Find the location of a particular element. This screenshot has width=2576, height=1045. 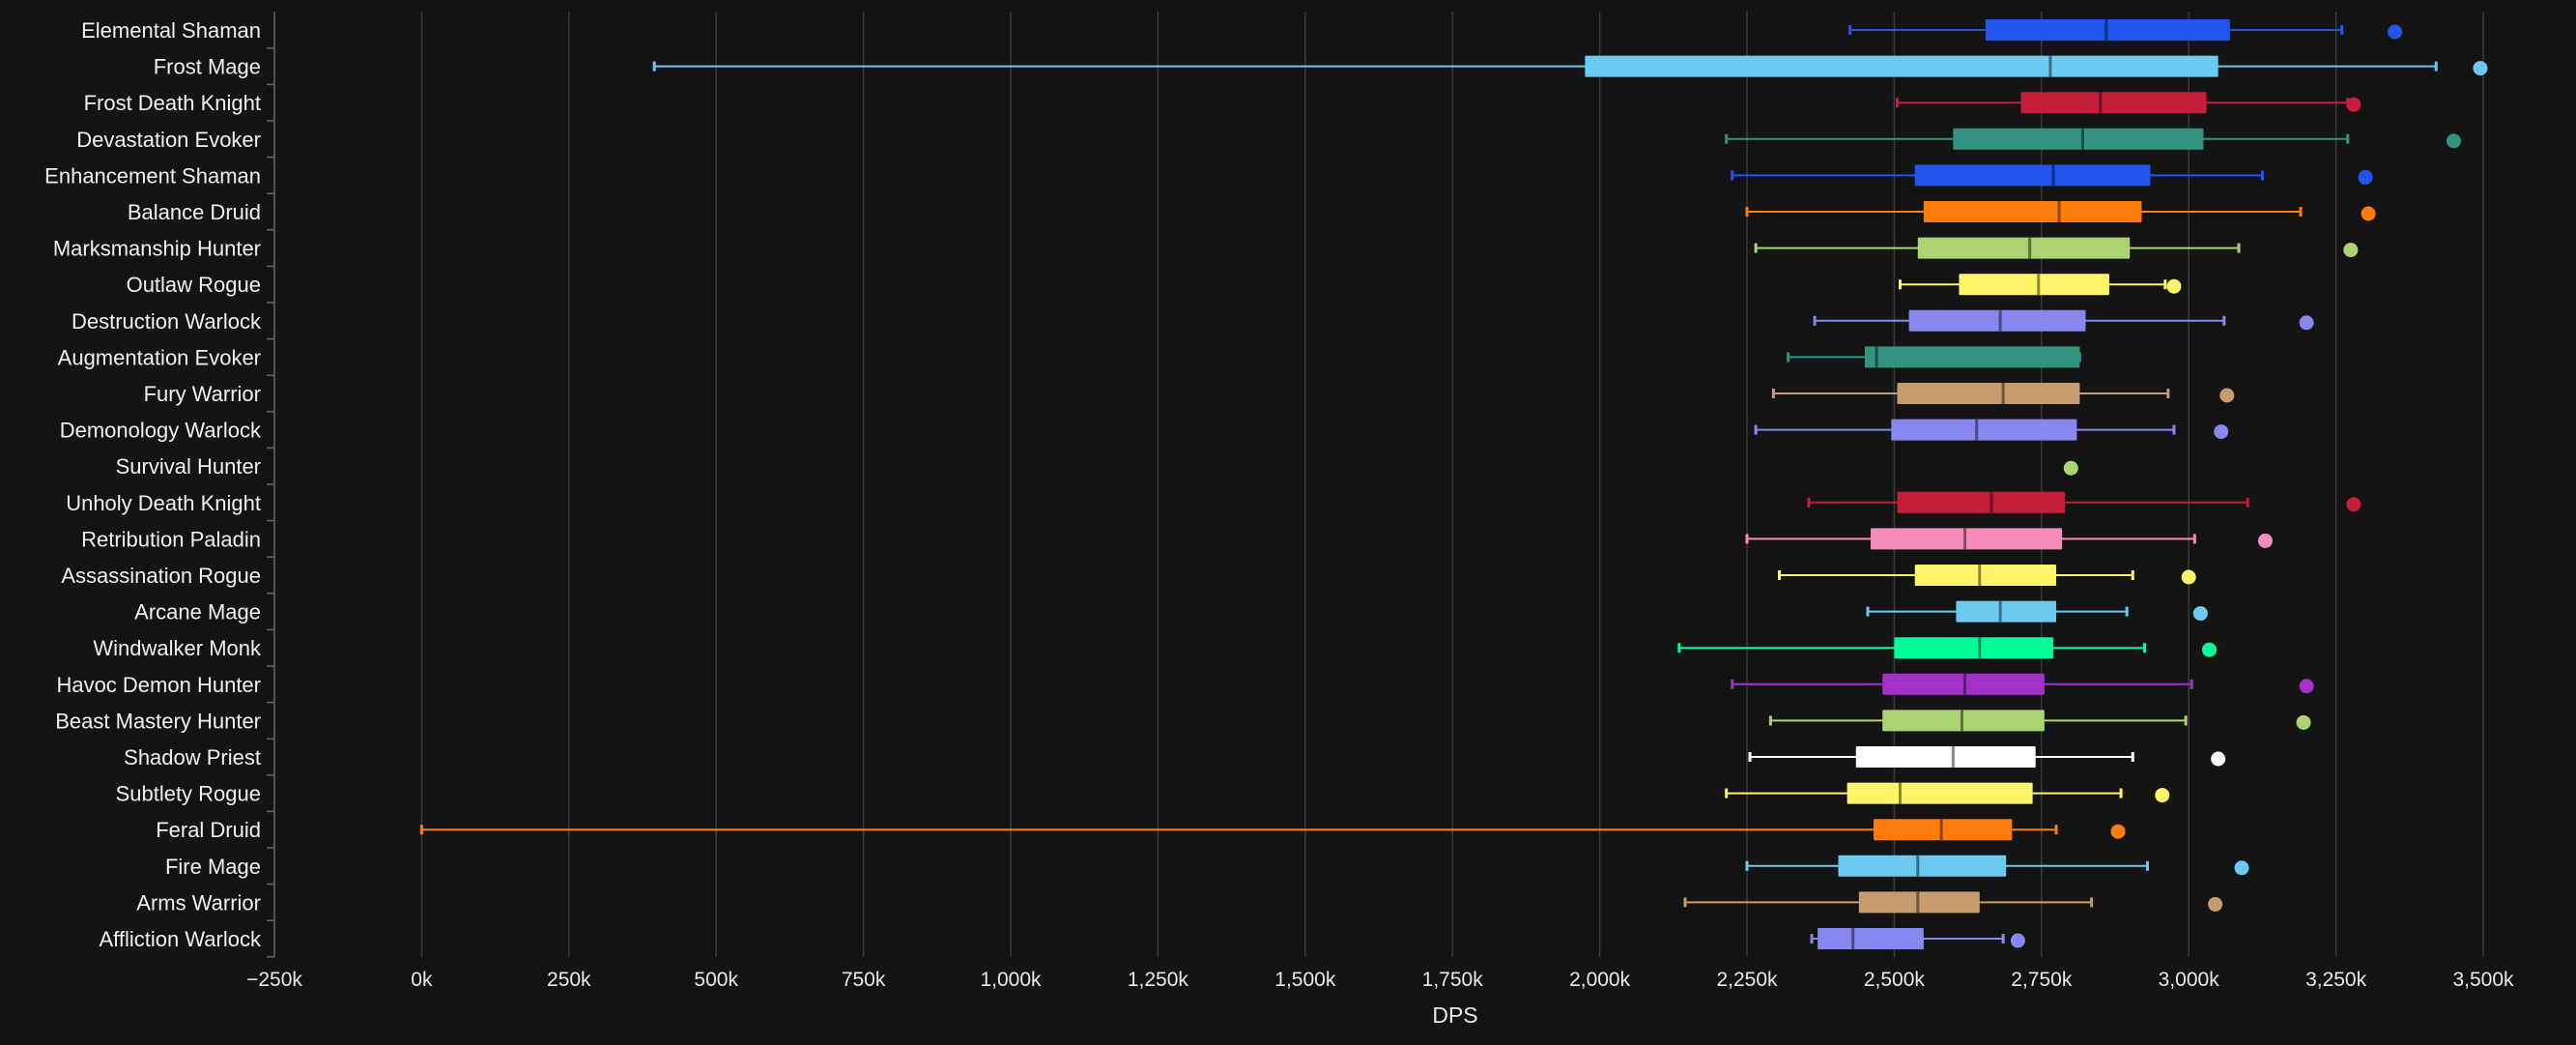

boxplot-marksmanship-hunter is located at coordinates (2057, 248).